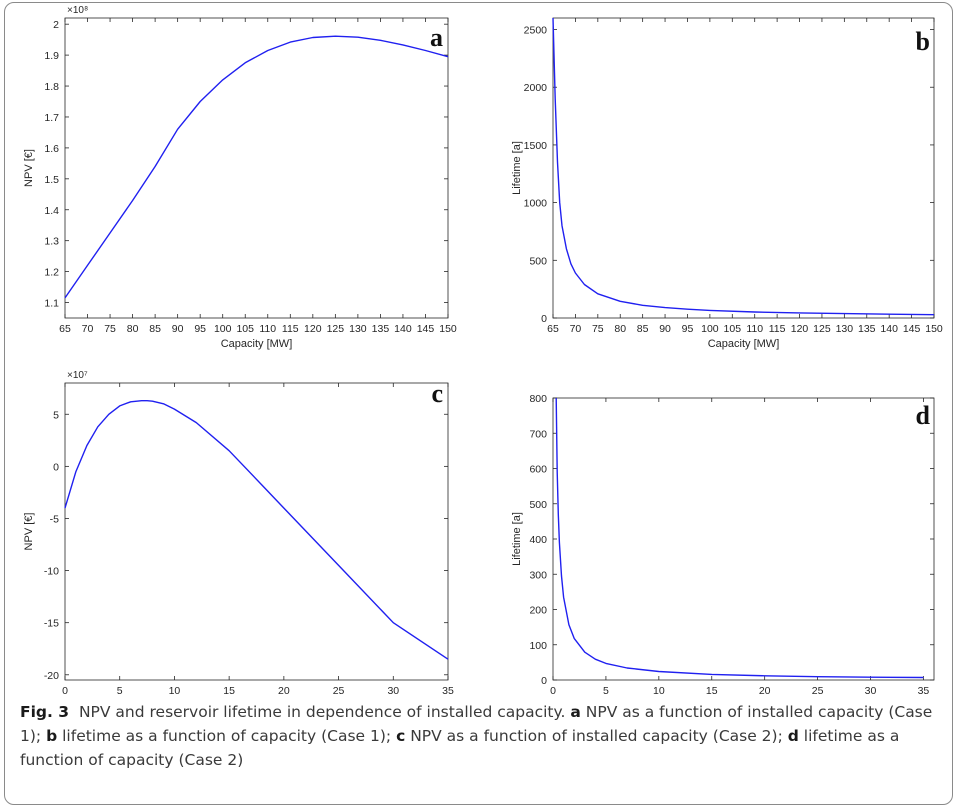  What do you see at coordinates (924, 691) in the screenshot?
I see `panel-d-xtick-label: 35` at bounding box center [924, 691].